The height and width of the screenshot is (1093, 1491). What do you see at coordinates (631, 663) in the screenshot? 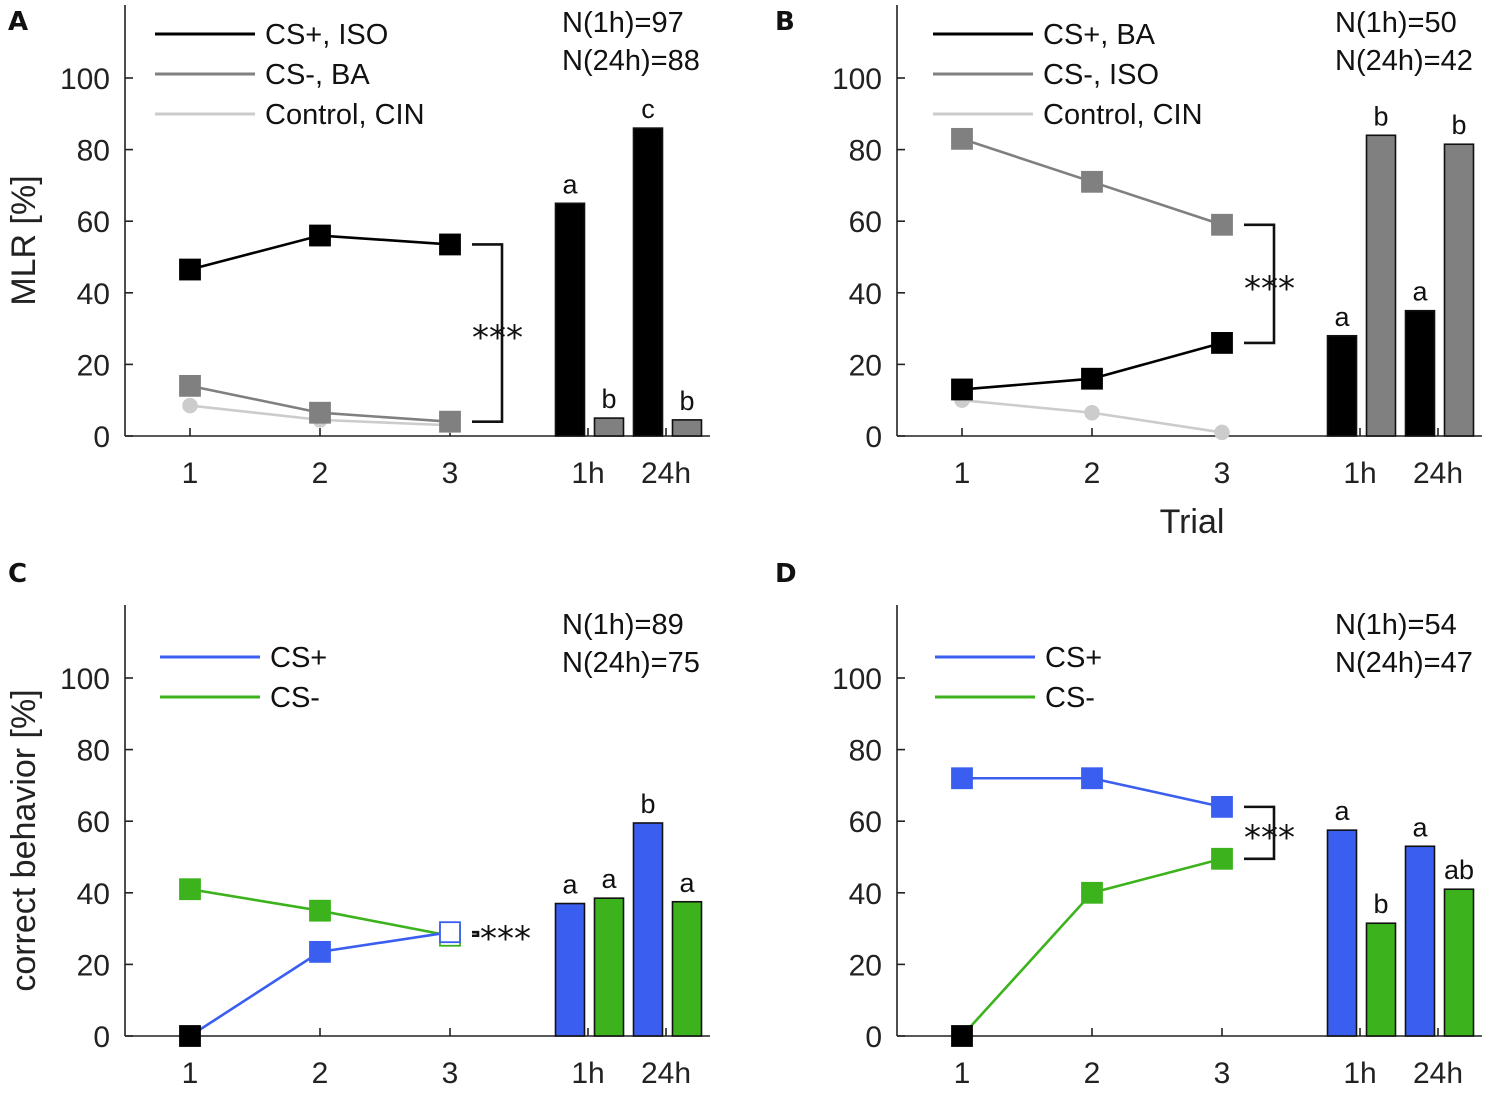
I see `sample-size: N(24h)=75` at bounding box center [631, 663].